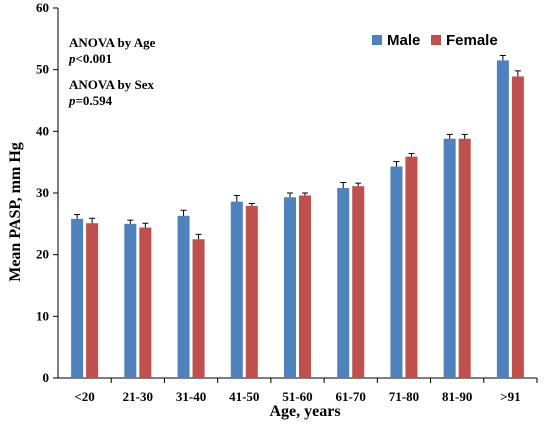 Image resolution: width=550 pixels, height=425 pixels. Describe the element at coordinates (244, 396) in the screenshot. I see `x-tick-label: 41-50` at that location.